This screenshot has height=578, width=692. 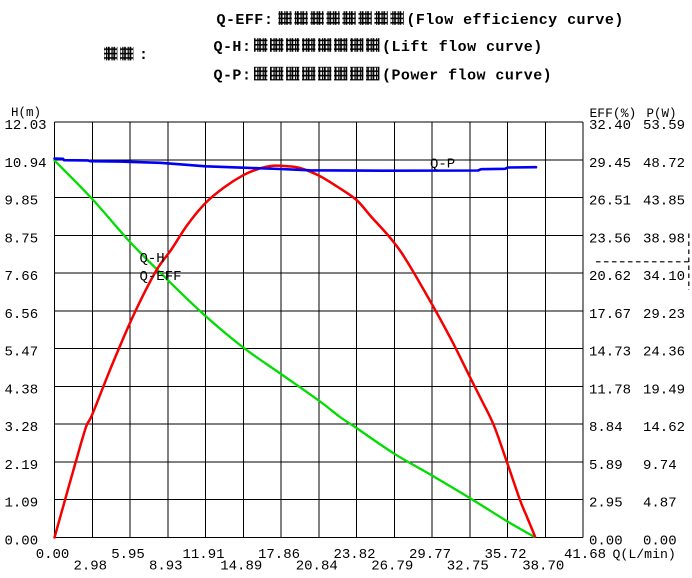 I want to click on svg-text: 29.45, so click(x=610, y=164).